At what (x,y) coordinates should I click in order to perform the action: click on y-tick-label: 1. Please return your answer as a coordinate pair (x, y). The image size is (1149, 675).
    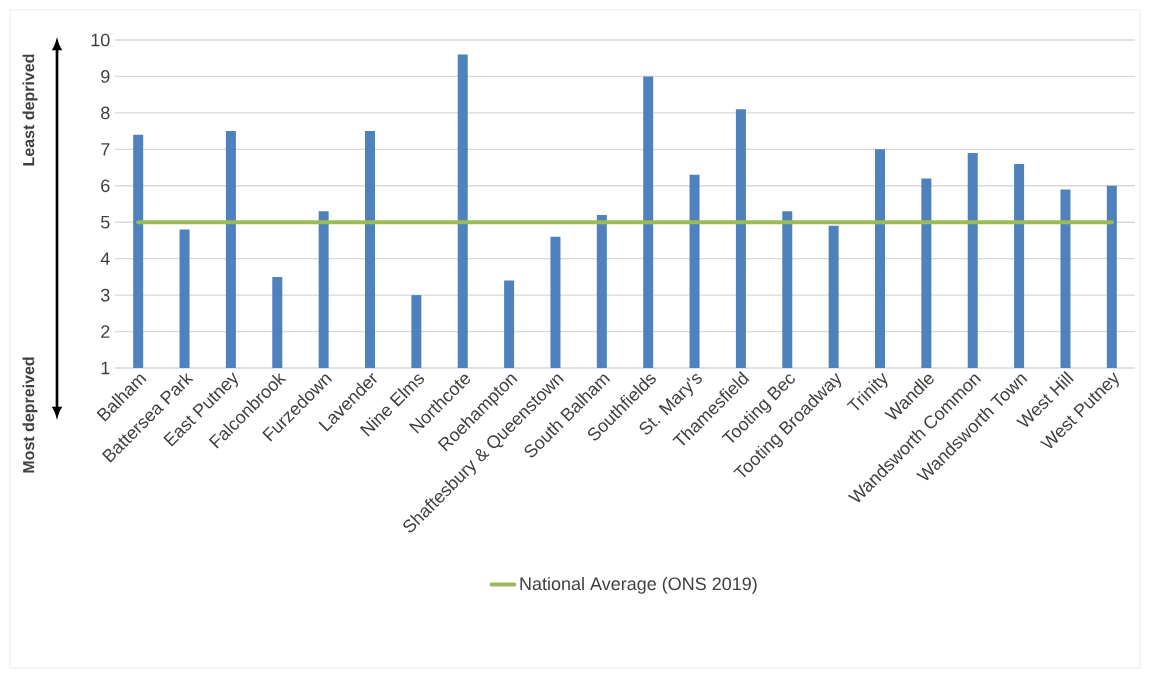
    Looking at the image, I should click on (105, 368).